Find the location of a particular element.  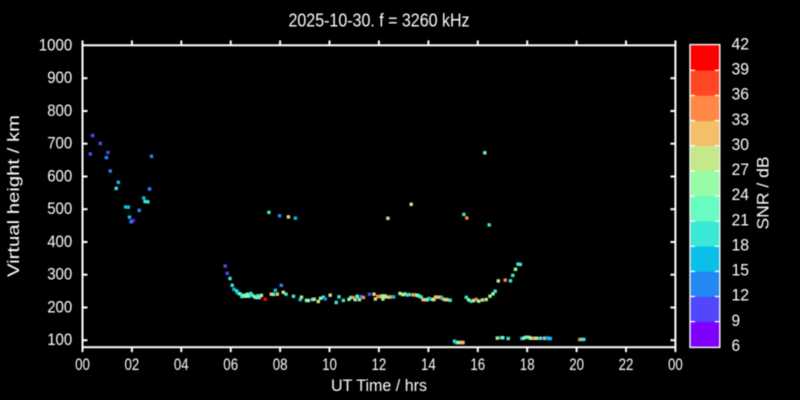

svg-text: 600 is located at coordinates (59, 176).